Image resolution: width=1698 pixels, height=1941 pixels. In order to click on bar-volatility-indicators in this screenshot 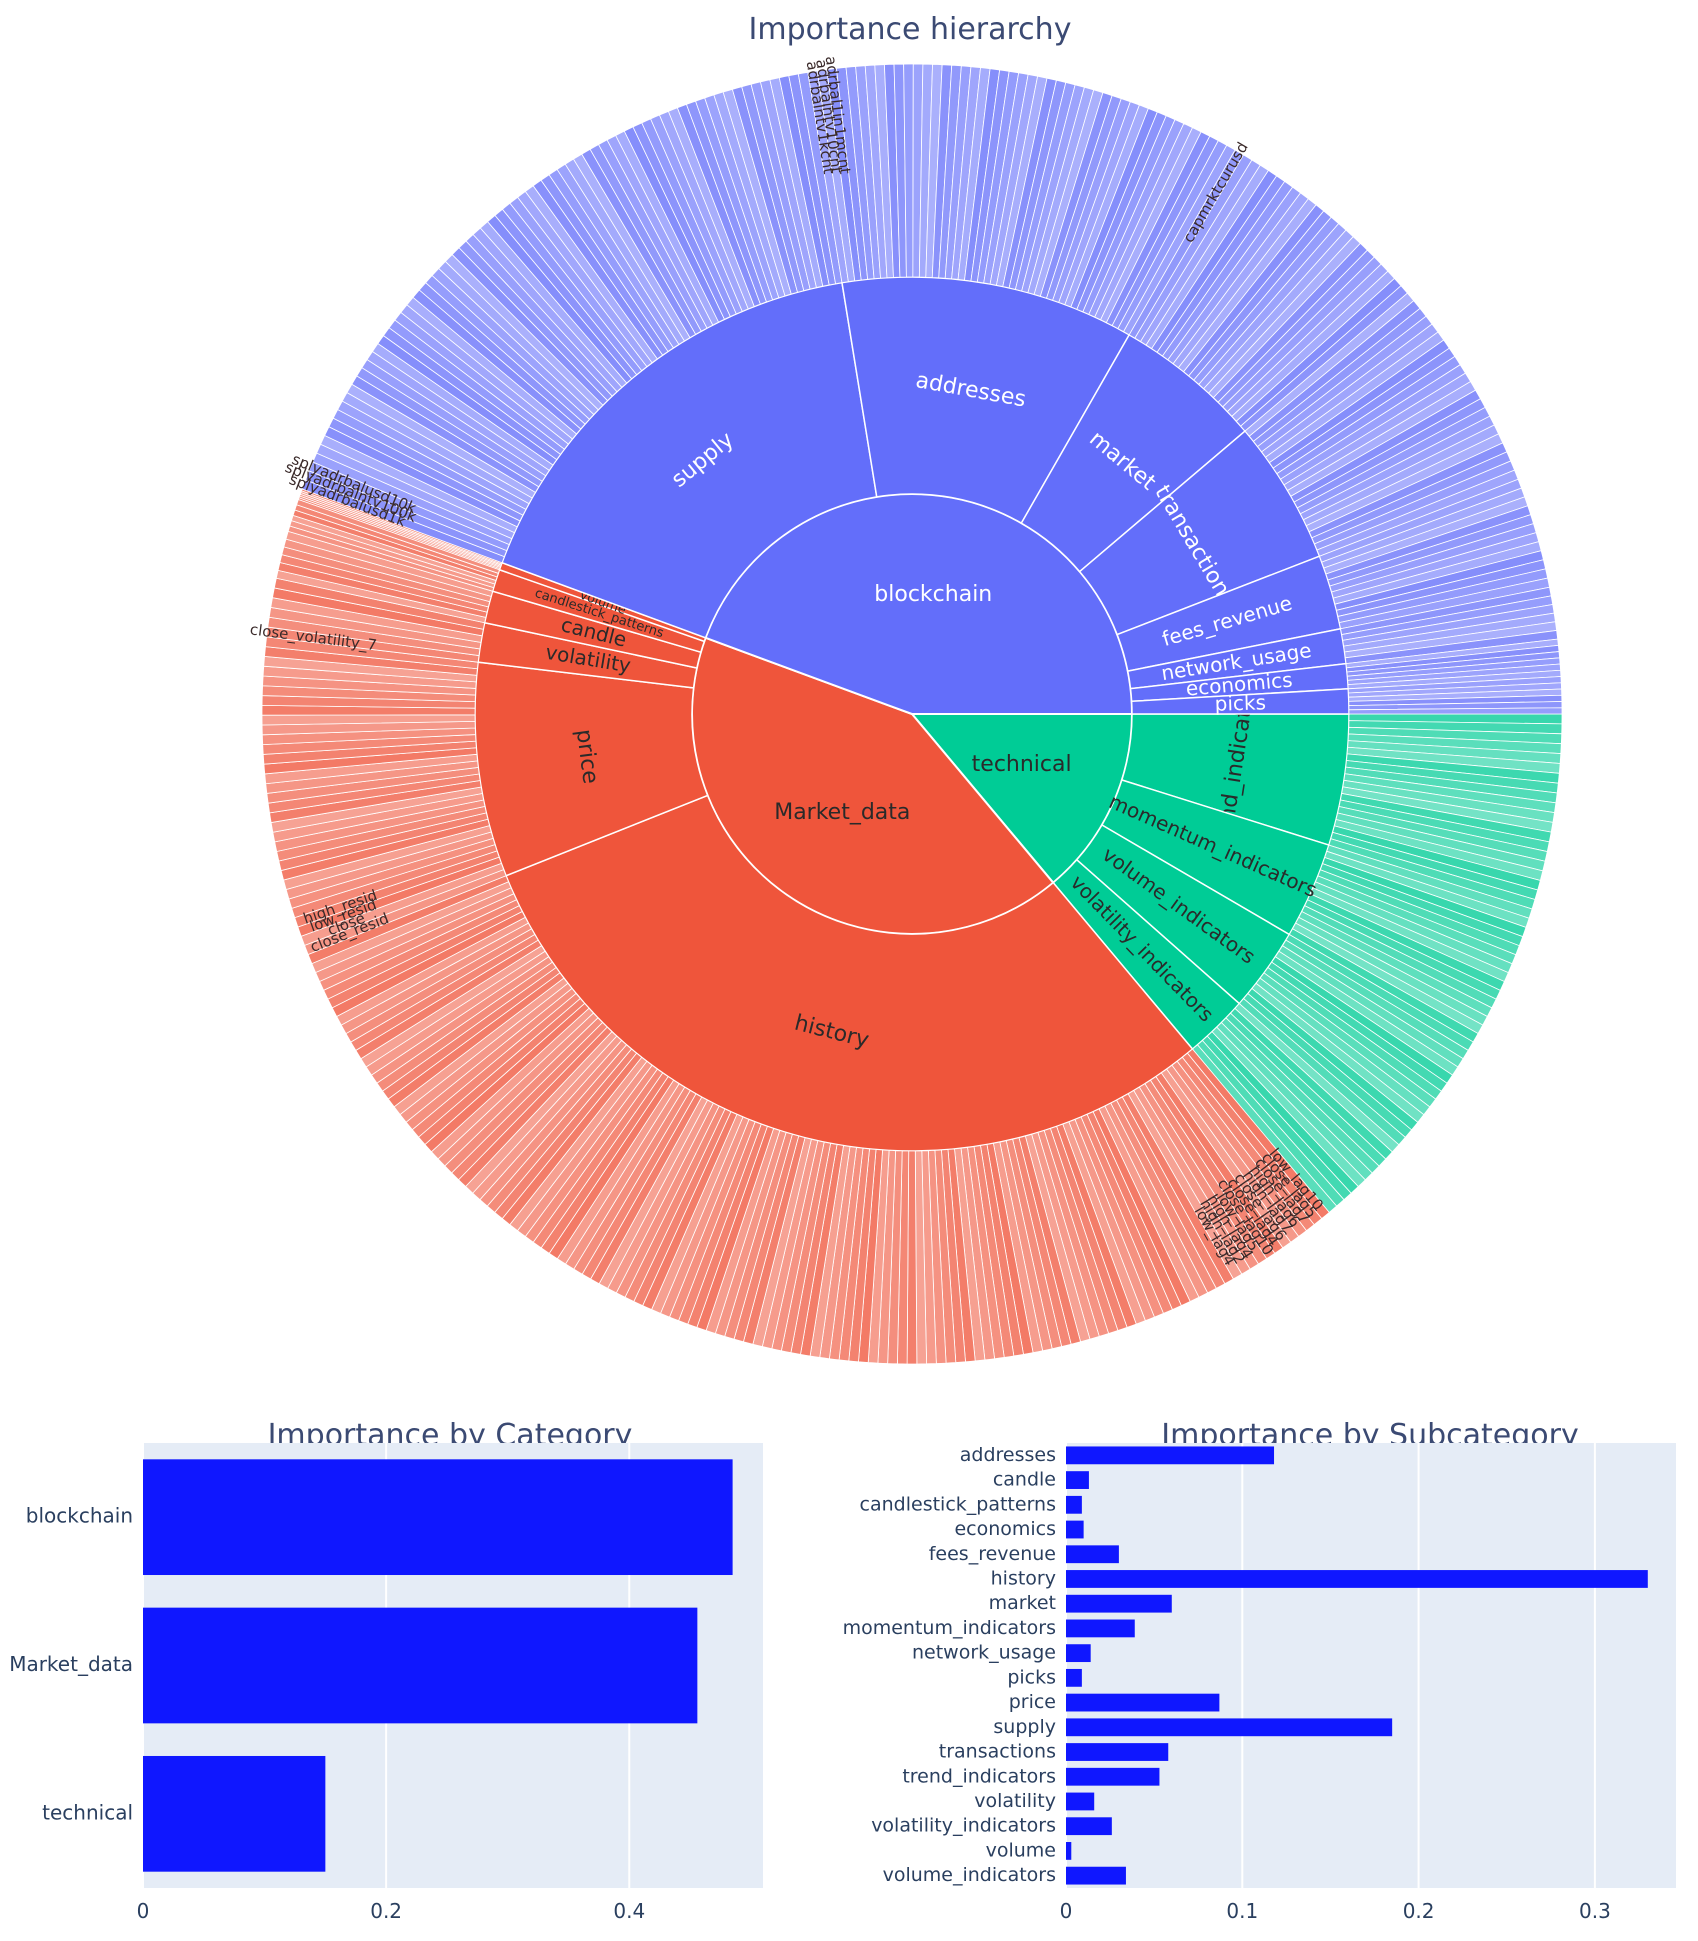, I will do `click(1089, 1826)`.